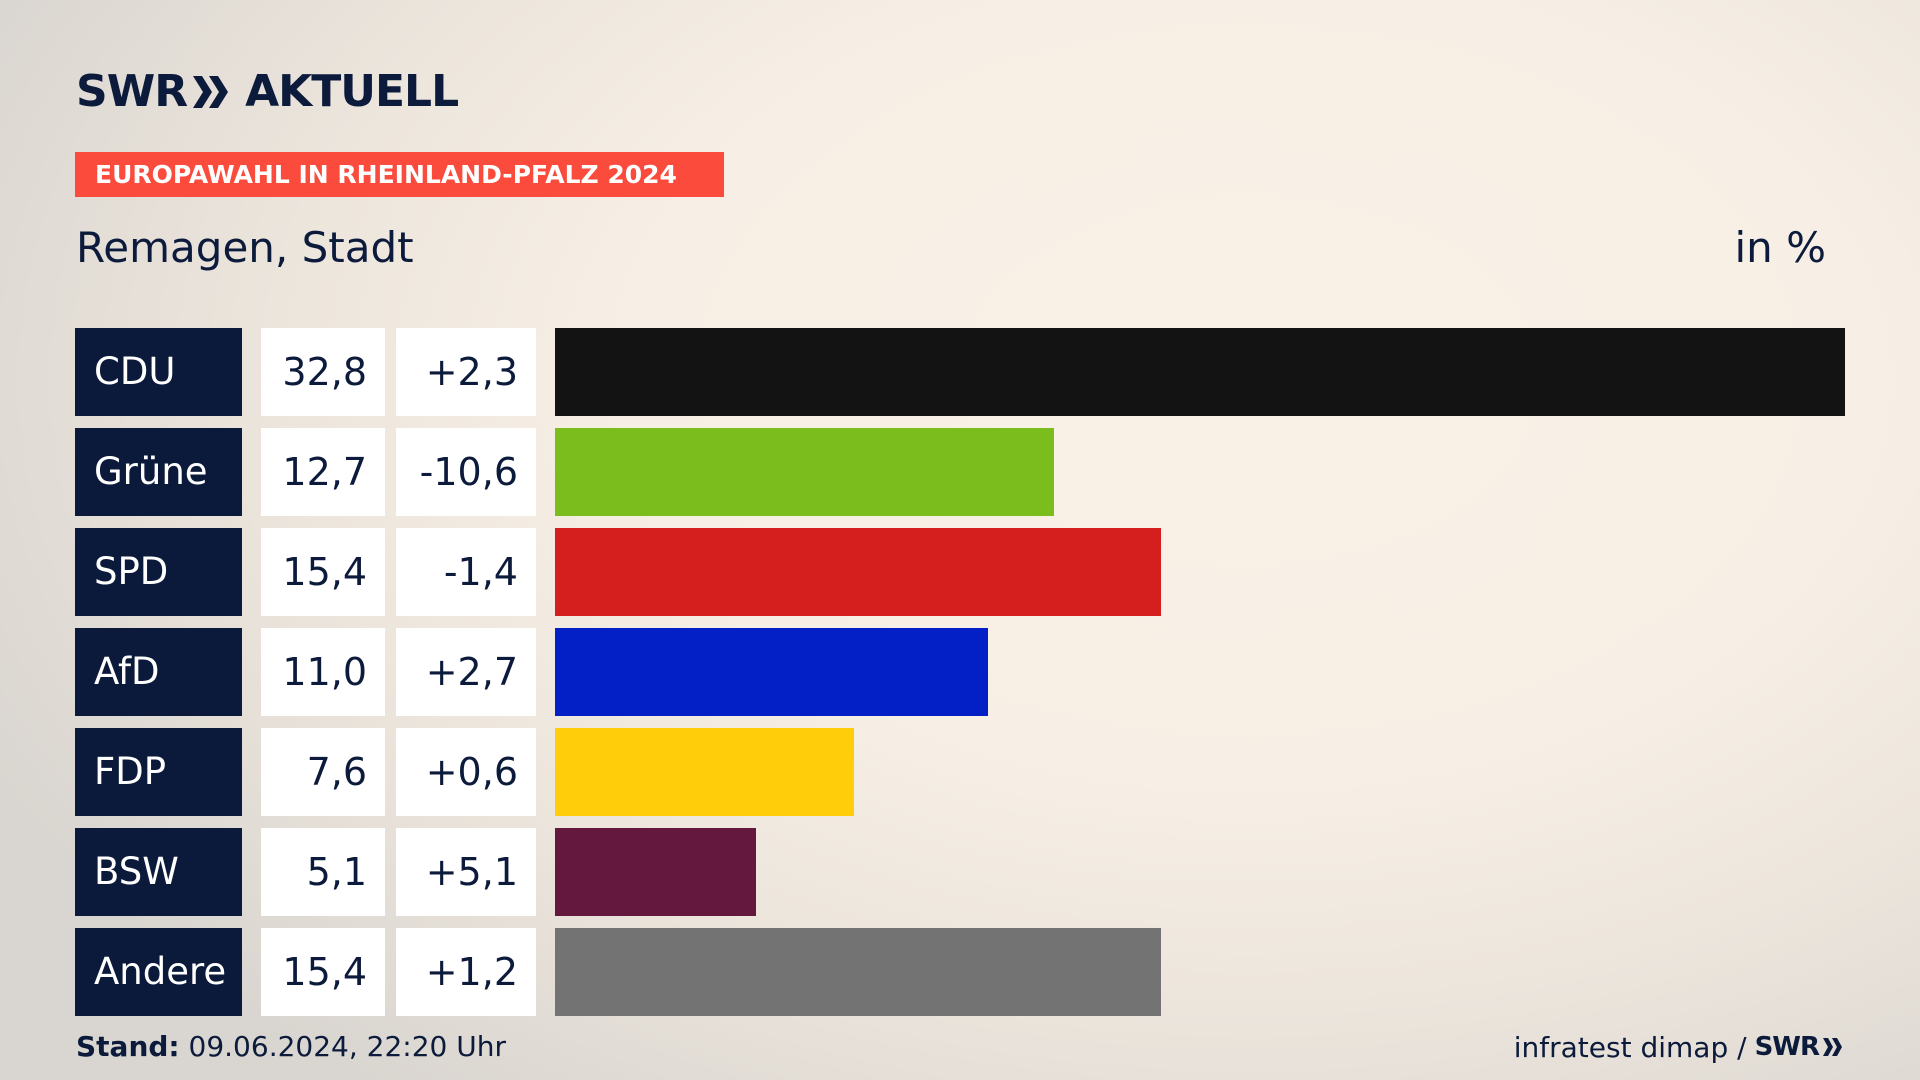  I want to click on unit-label: in %, so click(1780, 247).